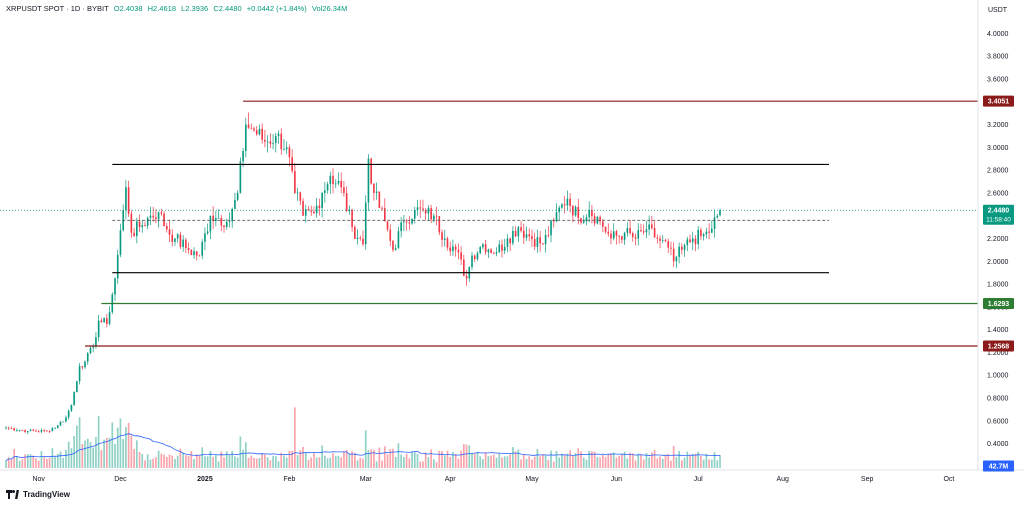 The width and height of the screenshot is (1024, 506). Describe the element at coordinates (998, 262) in the screenshot. I see `y-tick-label: 2.0000` at that location.